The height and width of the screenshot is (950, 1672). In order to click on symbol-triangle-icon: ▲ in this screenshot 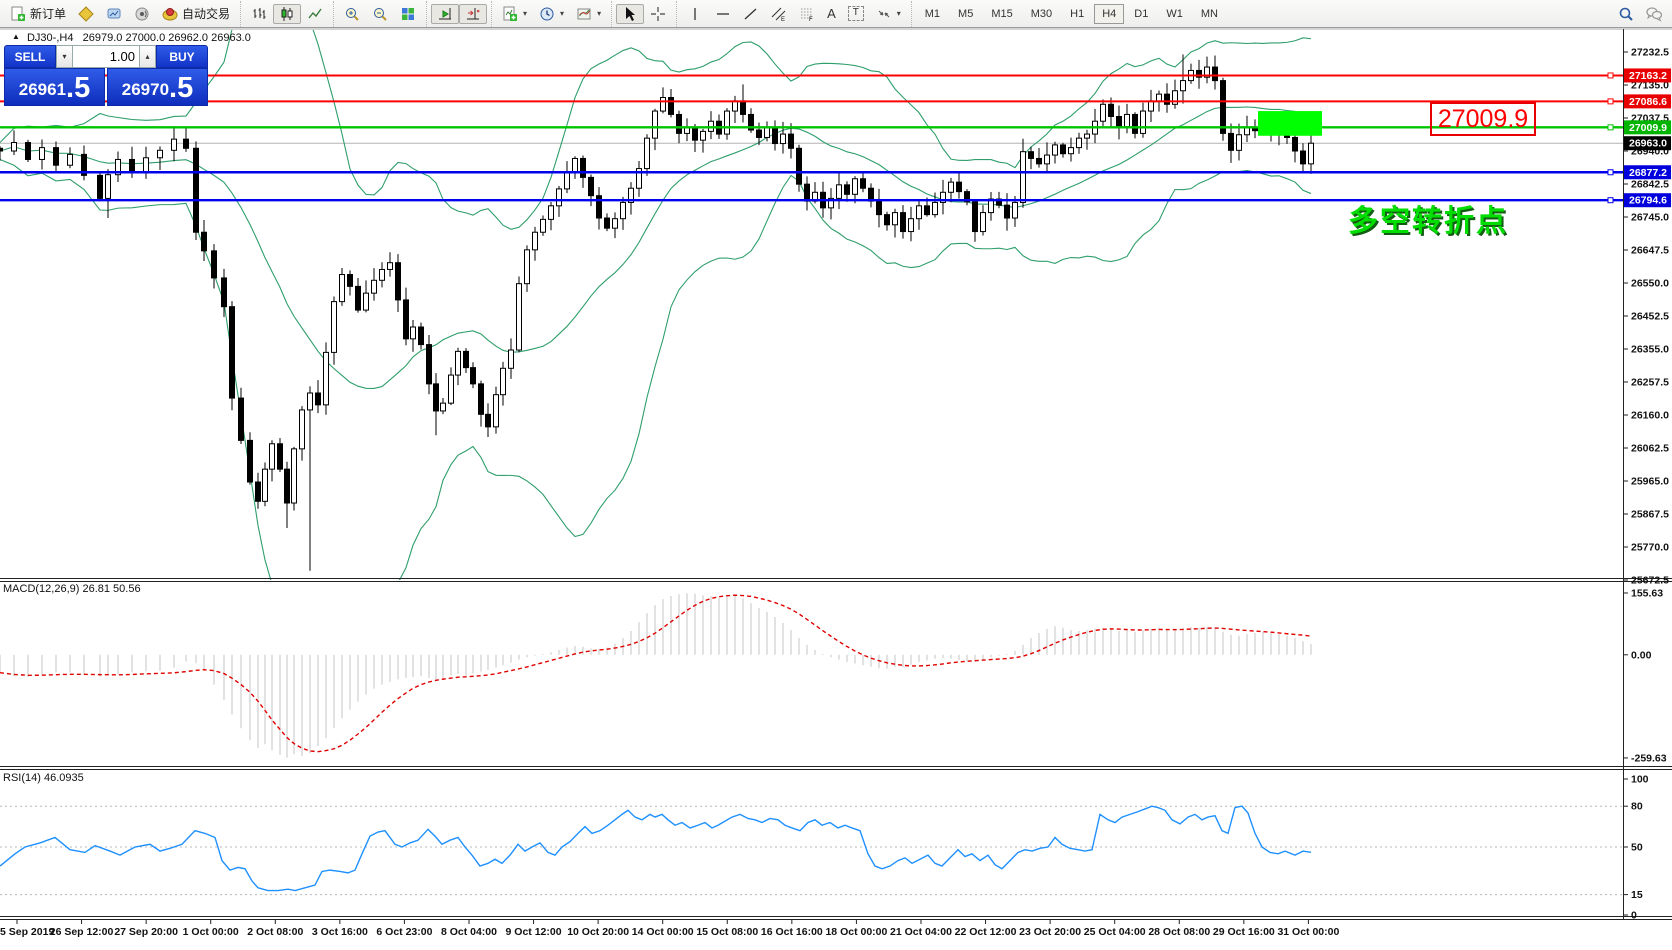, I will do `click(16, 36)`.